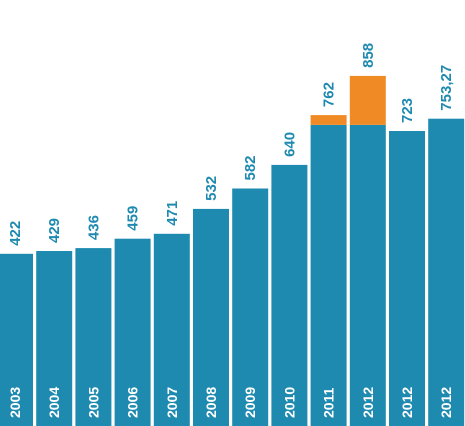  I want to click on category-label-9: 2012, so click(368, 402).